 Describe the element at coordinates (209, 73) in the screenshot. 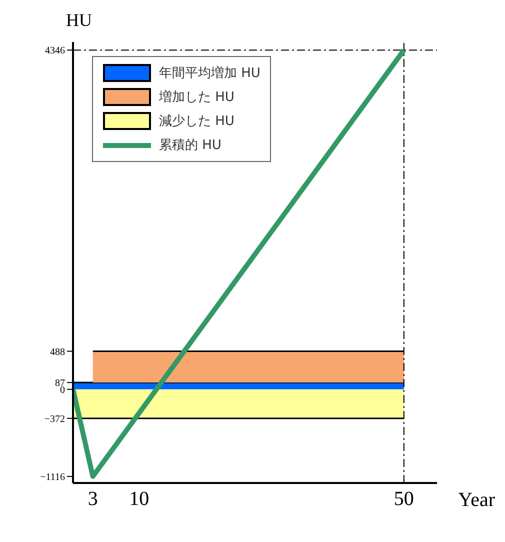

I see `legend-label: 年間平均増加 HU` at that location.